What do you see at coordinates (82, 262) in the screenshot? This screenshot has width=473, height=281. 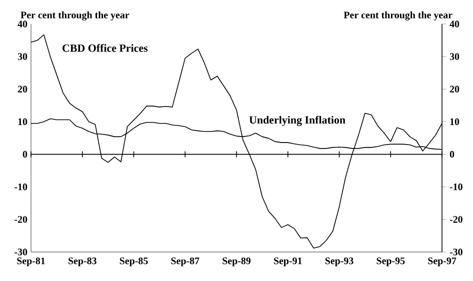 I see `x-tick-label: Sep-83` at bounding box center [82, 262].